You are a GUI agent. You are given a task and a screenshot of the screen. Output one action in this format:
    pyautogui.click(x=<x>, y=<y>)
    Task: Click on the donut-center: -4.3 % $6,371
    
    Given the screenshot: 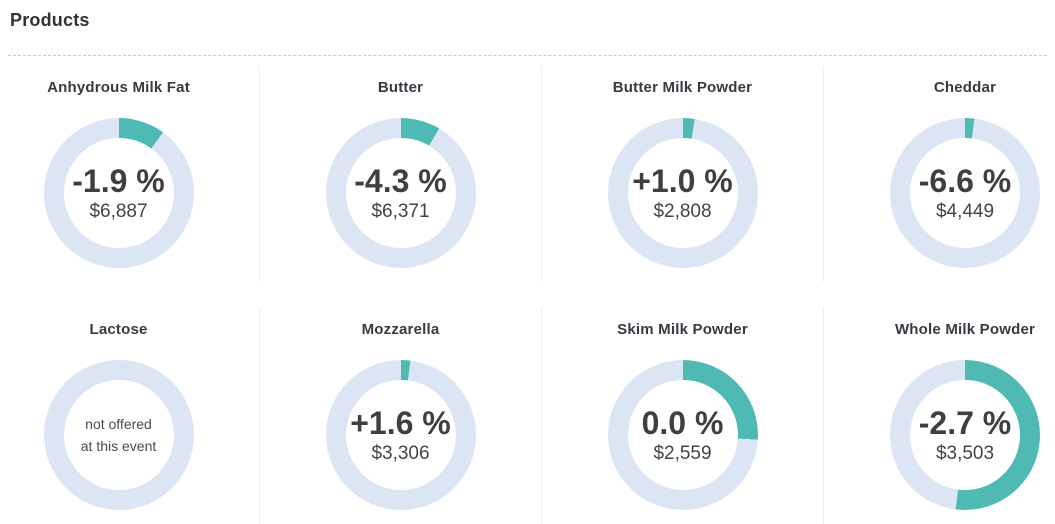 What is the action you would take?
    pyautogui.click(x=400, y=193)
    